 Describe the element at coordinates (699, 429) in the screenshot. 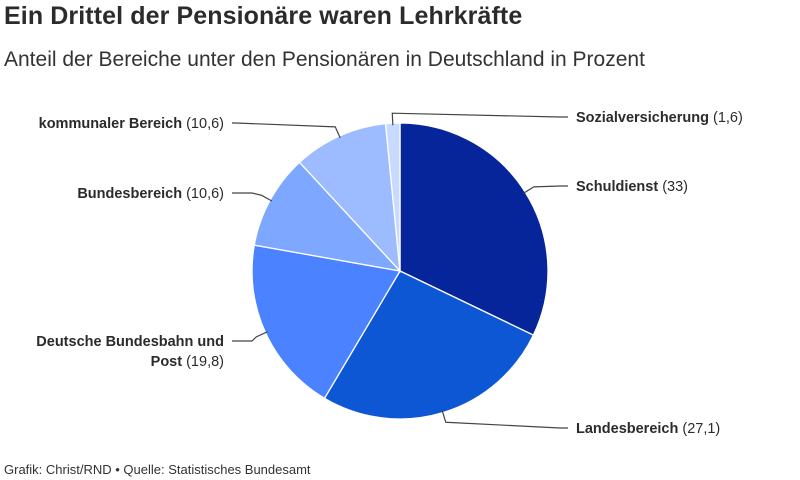

I see `slice-value-label: (27,1)` at that location.